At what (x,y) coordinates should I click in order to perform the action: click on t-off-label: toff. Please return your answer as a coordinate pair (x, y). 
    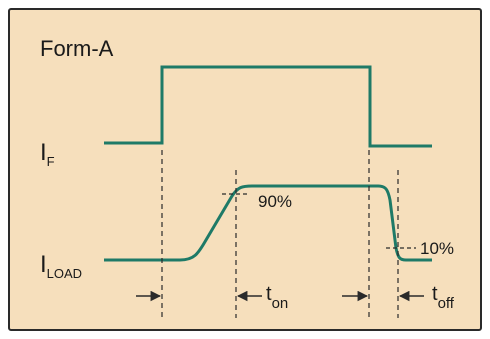
    Looking at the image, I should click on (443, 297).